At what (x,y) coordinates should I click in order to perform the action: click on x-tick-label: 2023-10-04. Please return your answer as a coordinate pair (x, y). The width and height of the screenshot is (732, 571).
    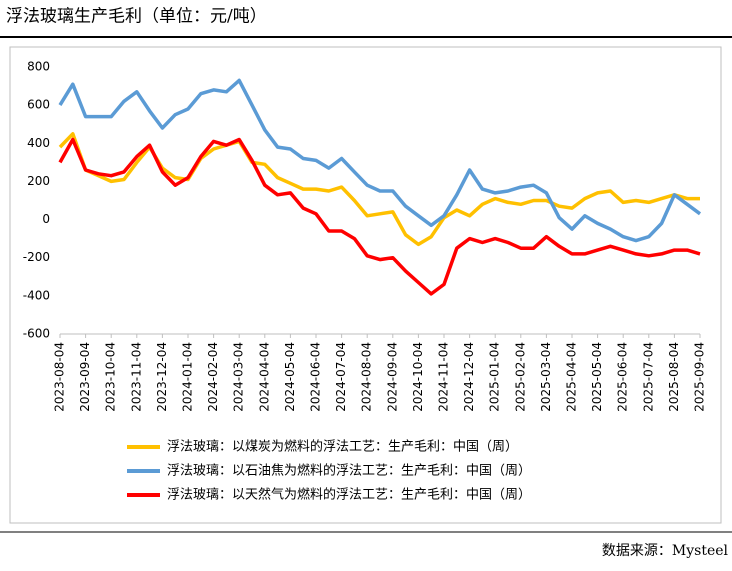
    Looking at the image, I should click on (111, 377).